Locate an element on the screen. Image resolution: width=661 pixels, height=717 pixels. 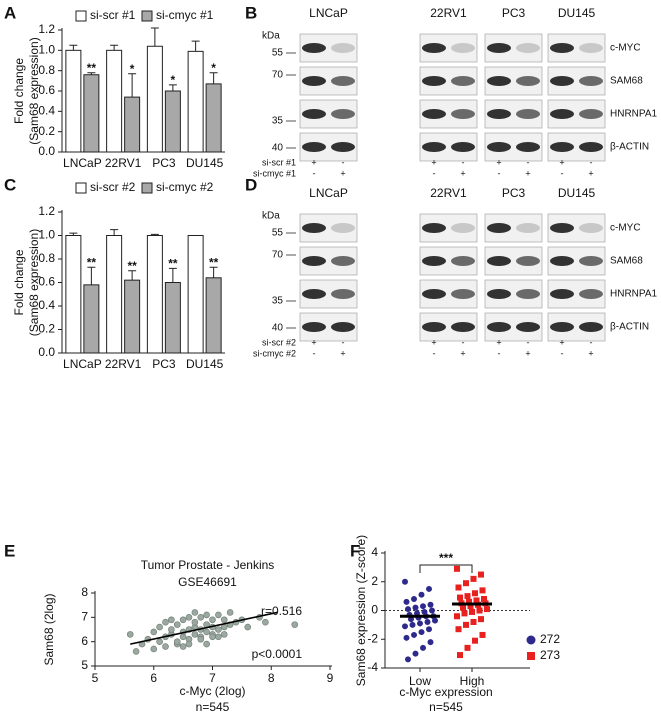
marker-label: 40 is located at coordinates (278, 148).